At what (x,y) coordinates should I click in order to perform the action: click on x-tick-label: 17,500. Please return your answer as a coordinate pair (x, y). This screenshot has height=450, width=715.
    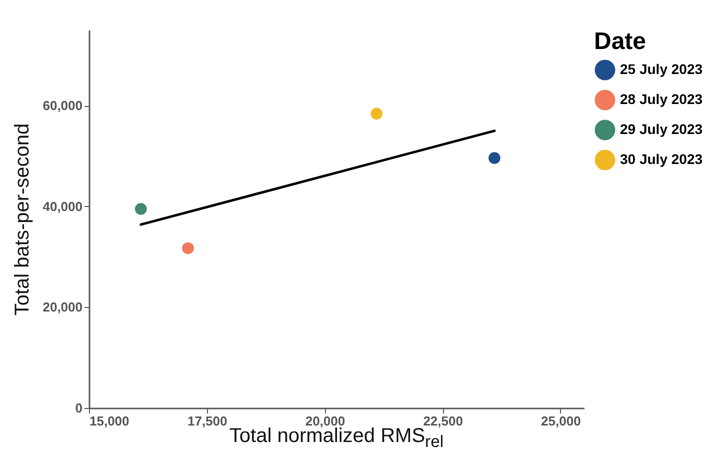
    Looking at the image, I should click on (207, 421).